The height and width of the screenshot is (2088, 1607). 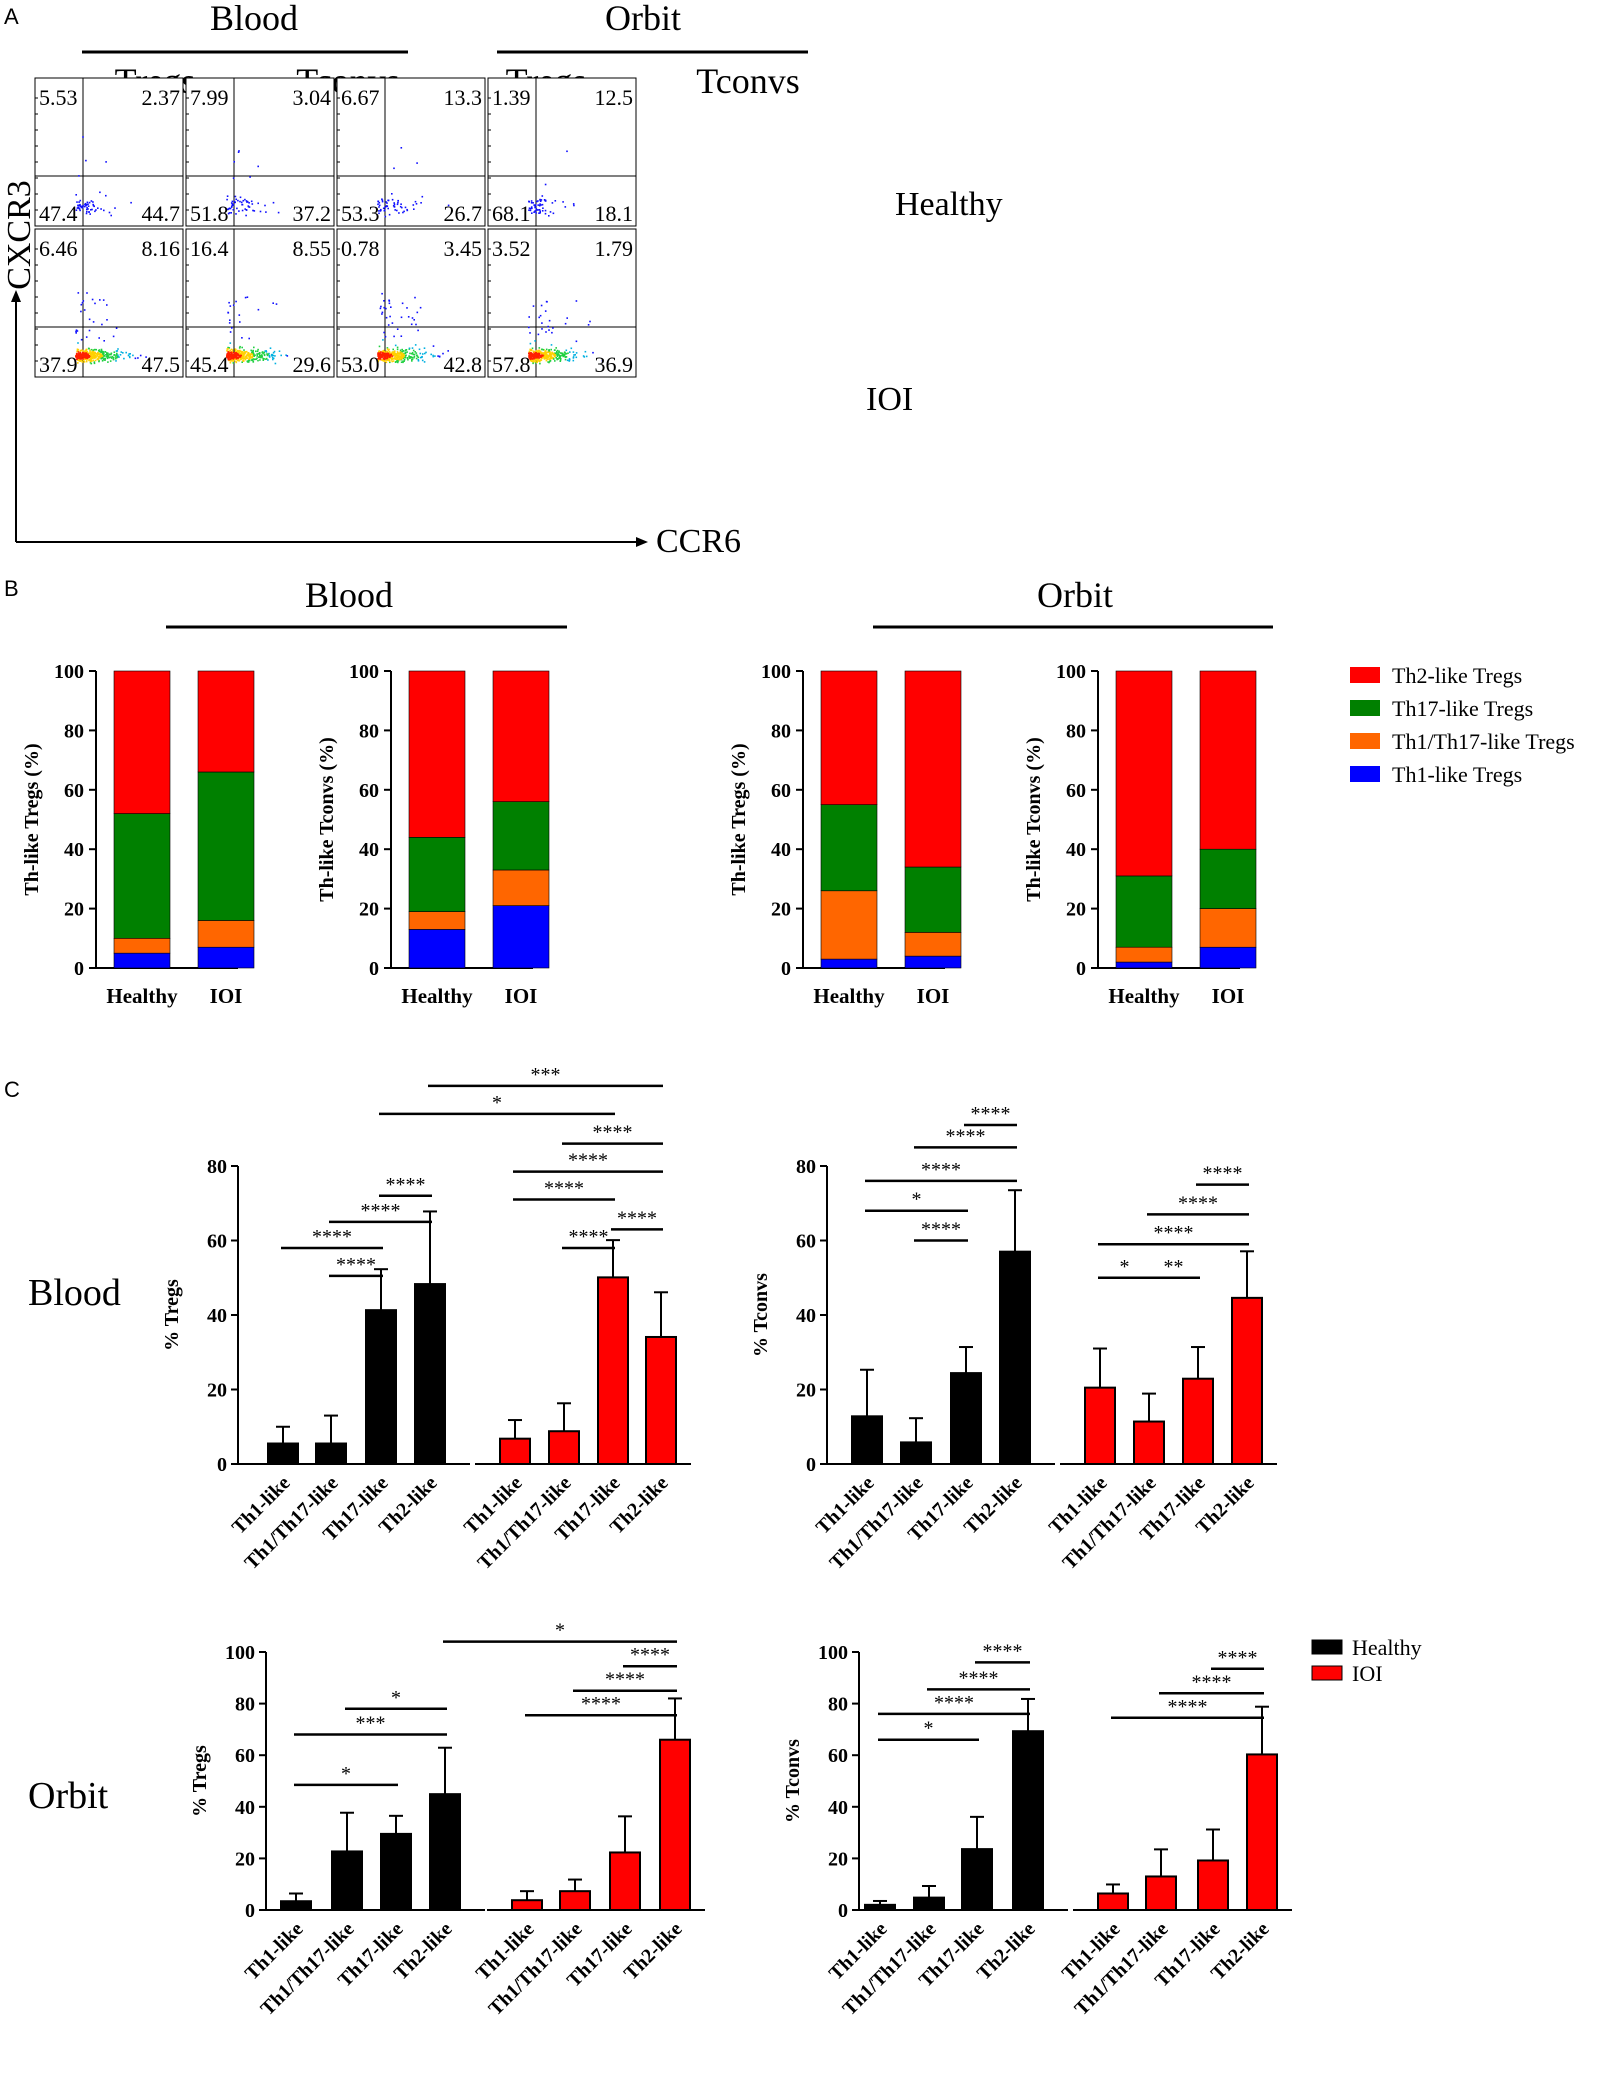 I want to click on legend-label-th2: Th2-like Tregs, so click(x=1457, y=675).